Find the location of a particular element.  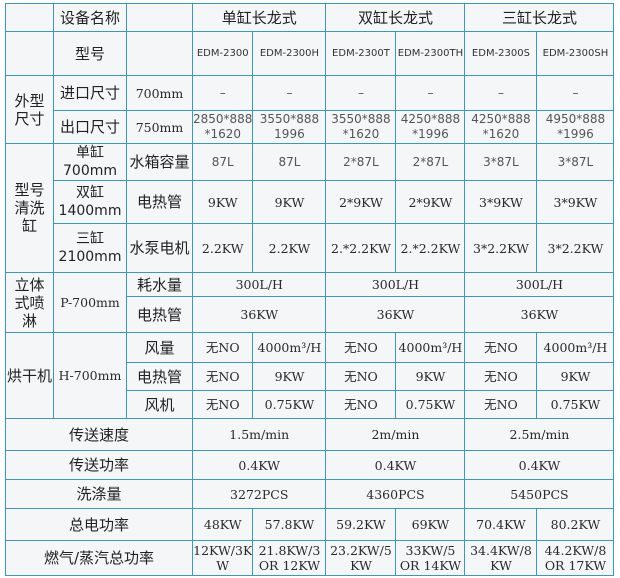

group-header: 三缸长龙式 is located at coordinates (539, 17).